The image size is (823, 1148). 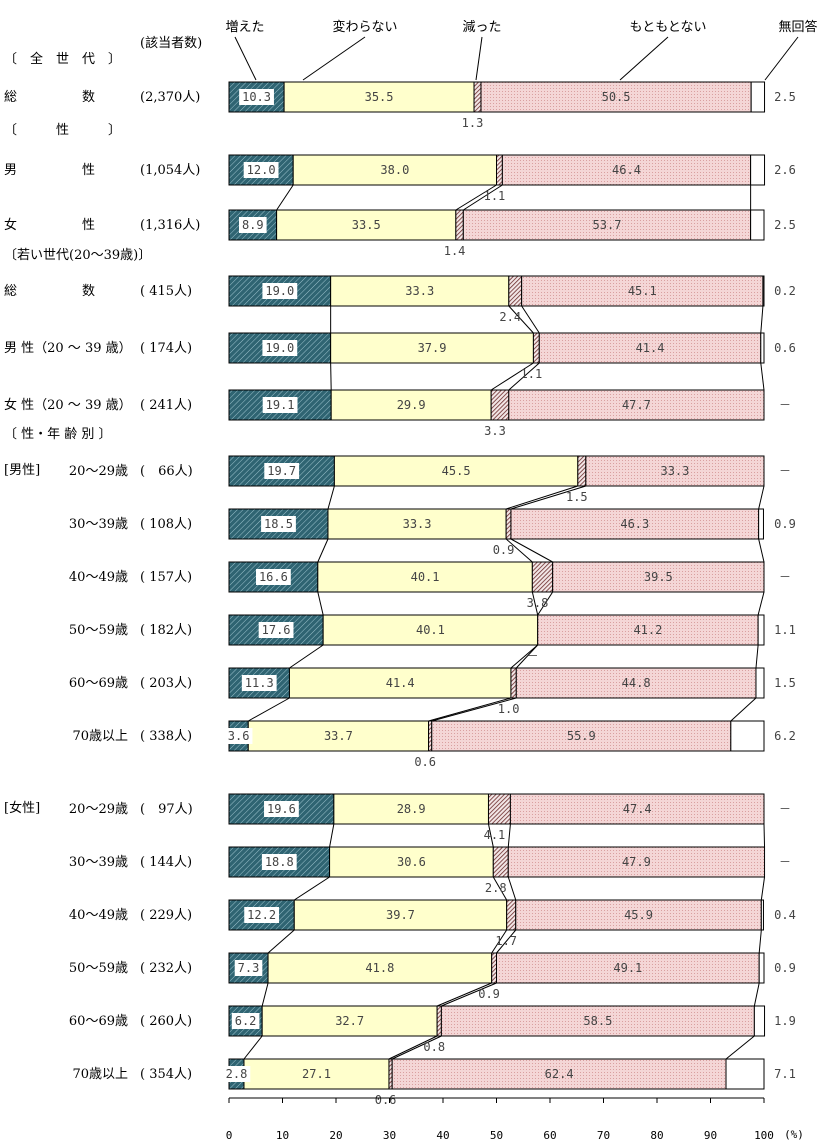 What do you see at coordinates (22, 470) in the screenshot?
I see `section-heading: [男性]` at bounding box center [22, 470].